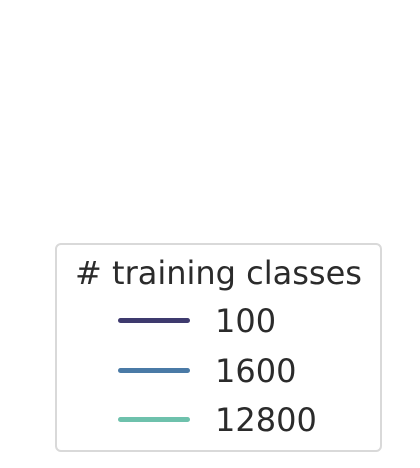 The height and width of the screenshot is (468, 420). I want to click on legend-entry-12800: 12800, so click(218, 420).